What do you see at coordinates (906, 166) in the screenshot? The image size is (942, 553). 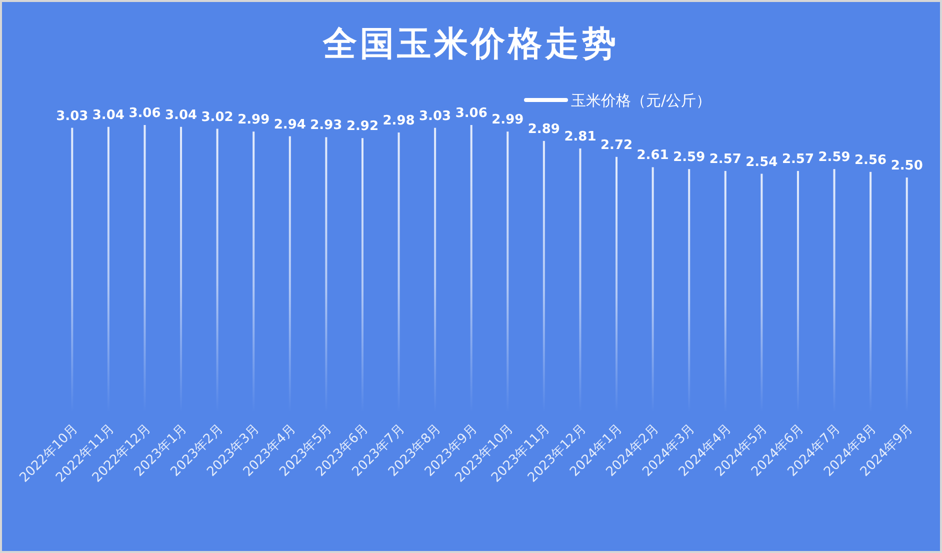 I see `data-label: 2.50` at bounding box center [906, 166].